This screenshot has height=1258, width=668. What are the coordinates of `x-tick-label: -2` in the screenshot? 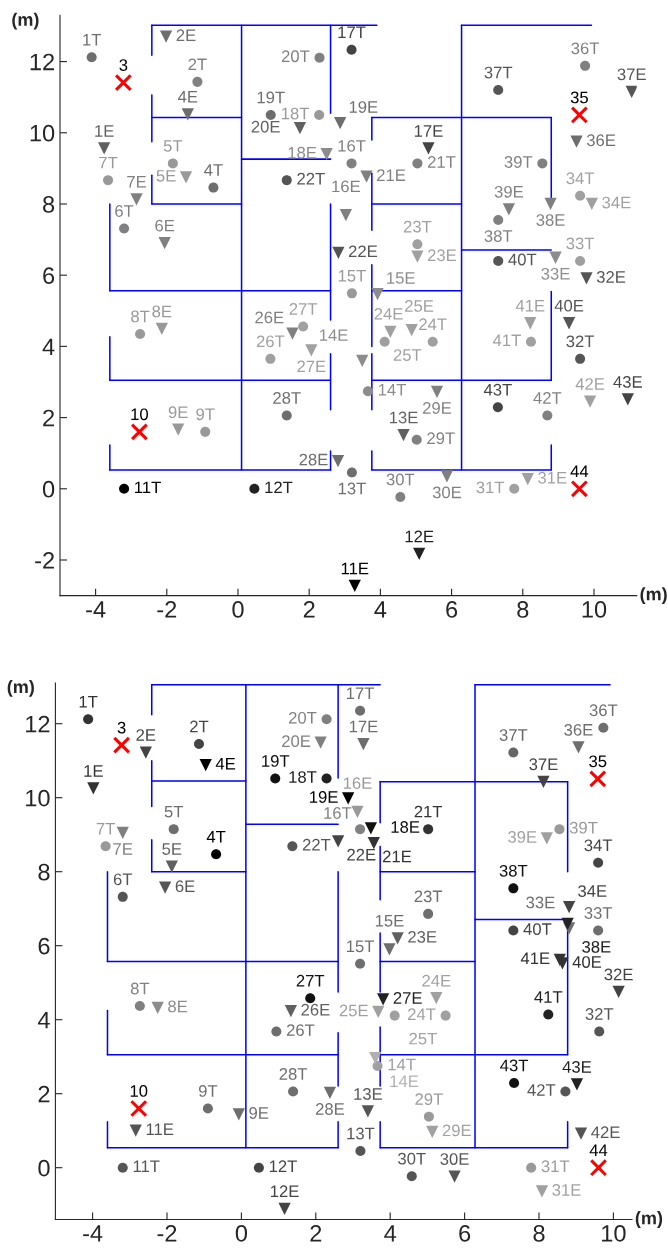 It's located at (167, 609).